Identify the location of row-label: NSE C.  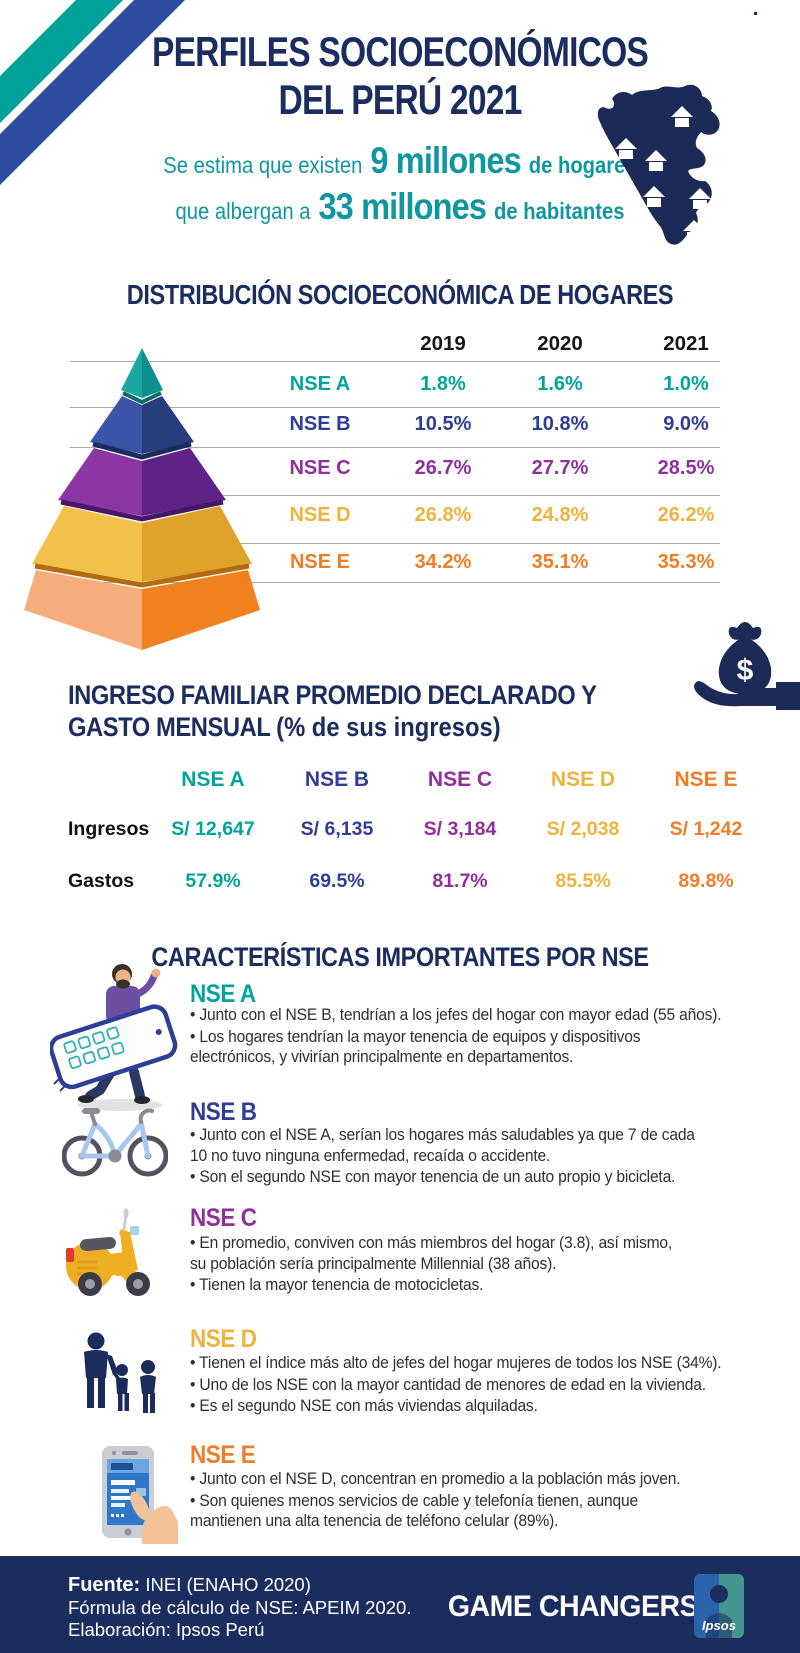
(320, 468).